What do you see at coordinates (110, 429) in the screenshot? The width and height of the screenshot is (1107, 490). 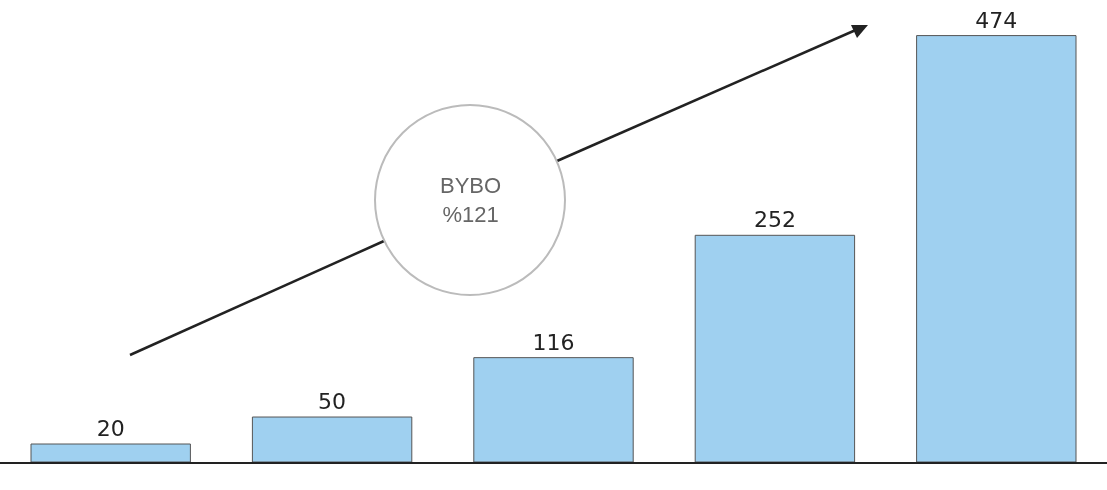 I see `data-label: 20` at bounding box center [110, 429].